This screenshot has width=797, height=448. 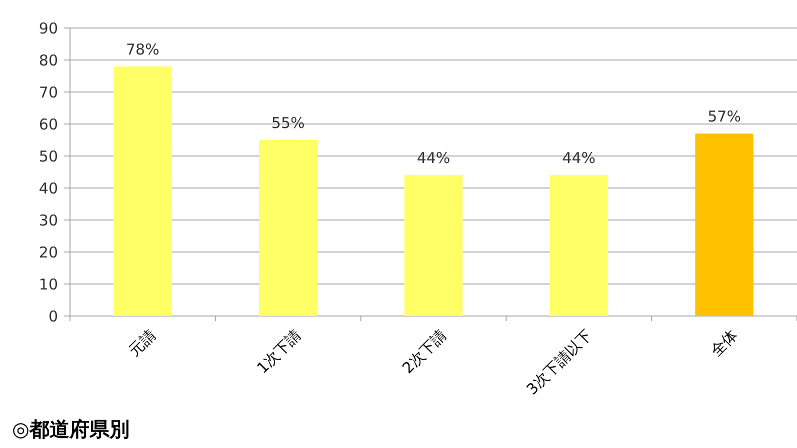 I want to click on data-label: 55%, so click(x=288, y=123).